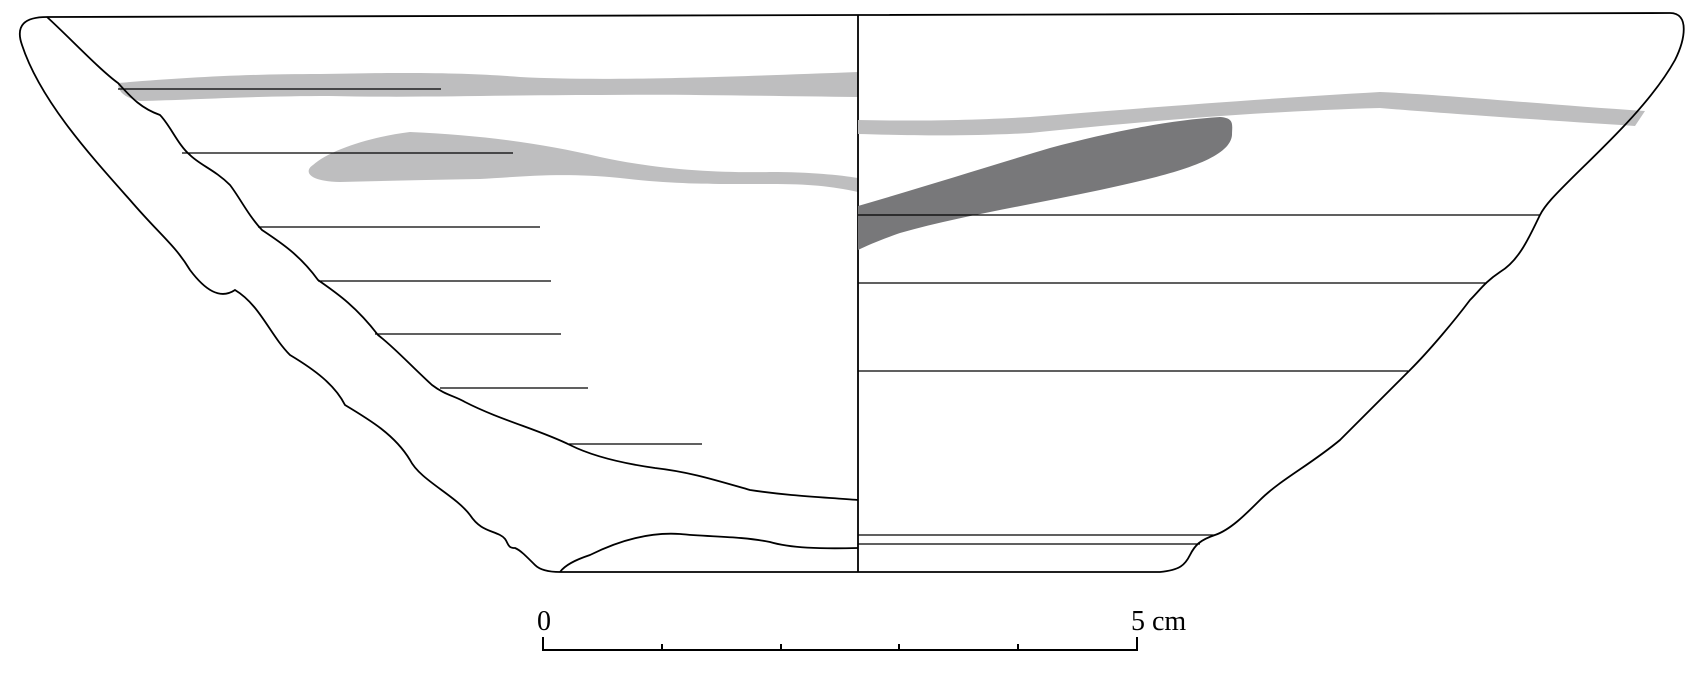 The height and width of the screenshot is (680, 1690). What do you see at coordinates (488, 86) in the screenshot?
I see `interior-slip-band-upper` at bounding box center [488, 86].